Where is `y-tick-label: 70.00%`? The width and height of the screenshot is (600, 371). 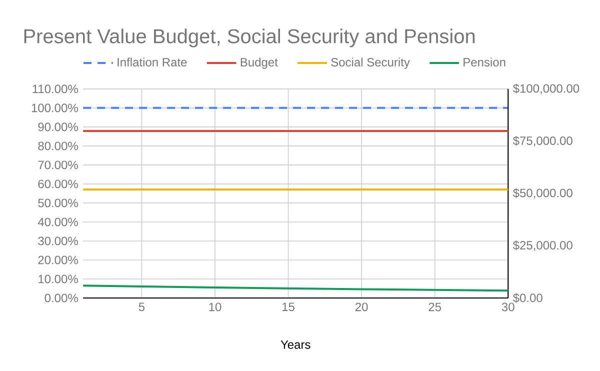 y-tick-label: 70.00% is located at coordinates (58, 165).